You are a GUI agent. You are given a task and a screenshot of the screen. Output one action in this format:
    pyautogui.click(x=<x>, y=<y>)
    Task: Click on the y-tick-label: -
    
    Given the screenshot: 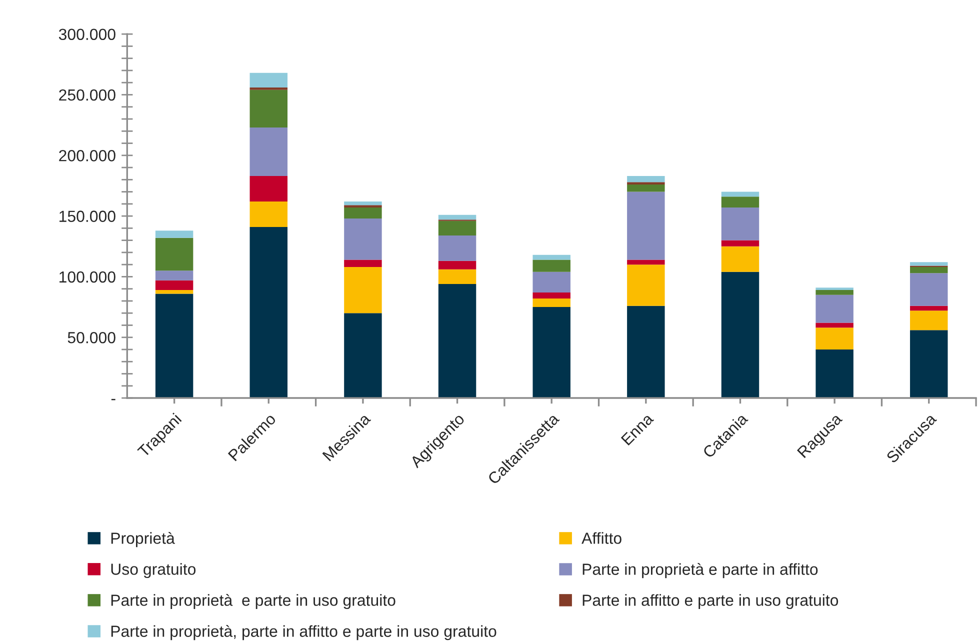 What is the action you would take?
    pyautogui.click(x=113, y=399)
    